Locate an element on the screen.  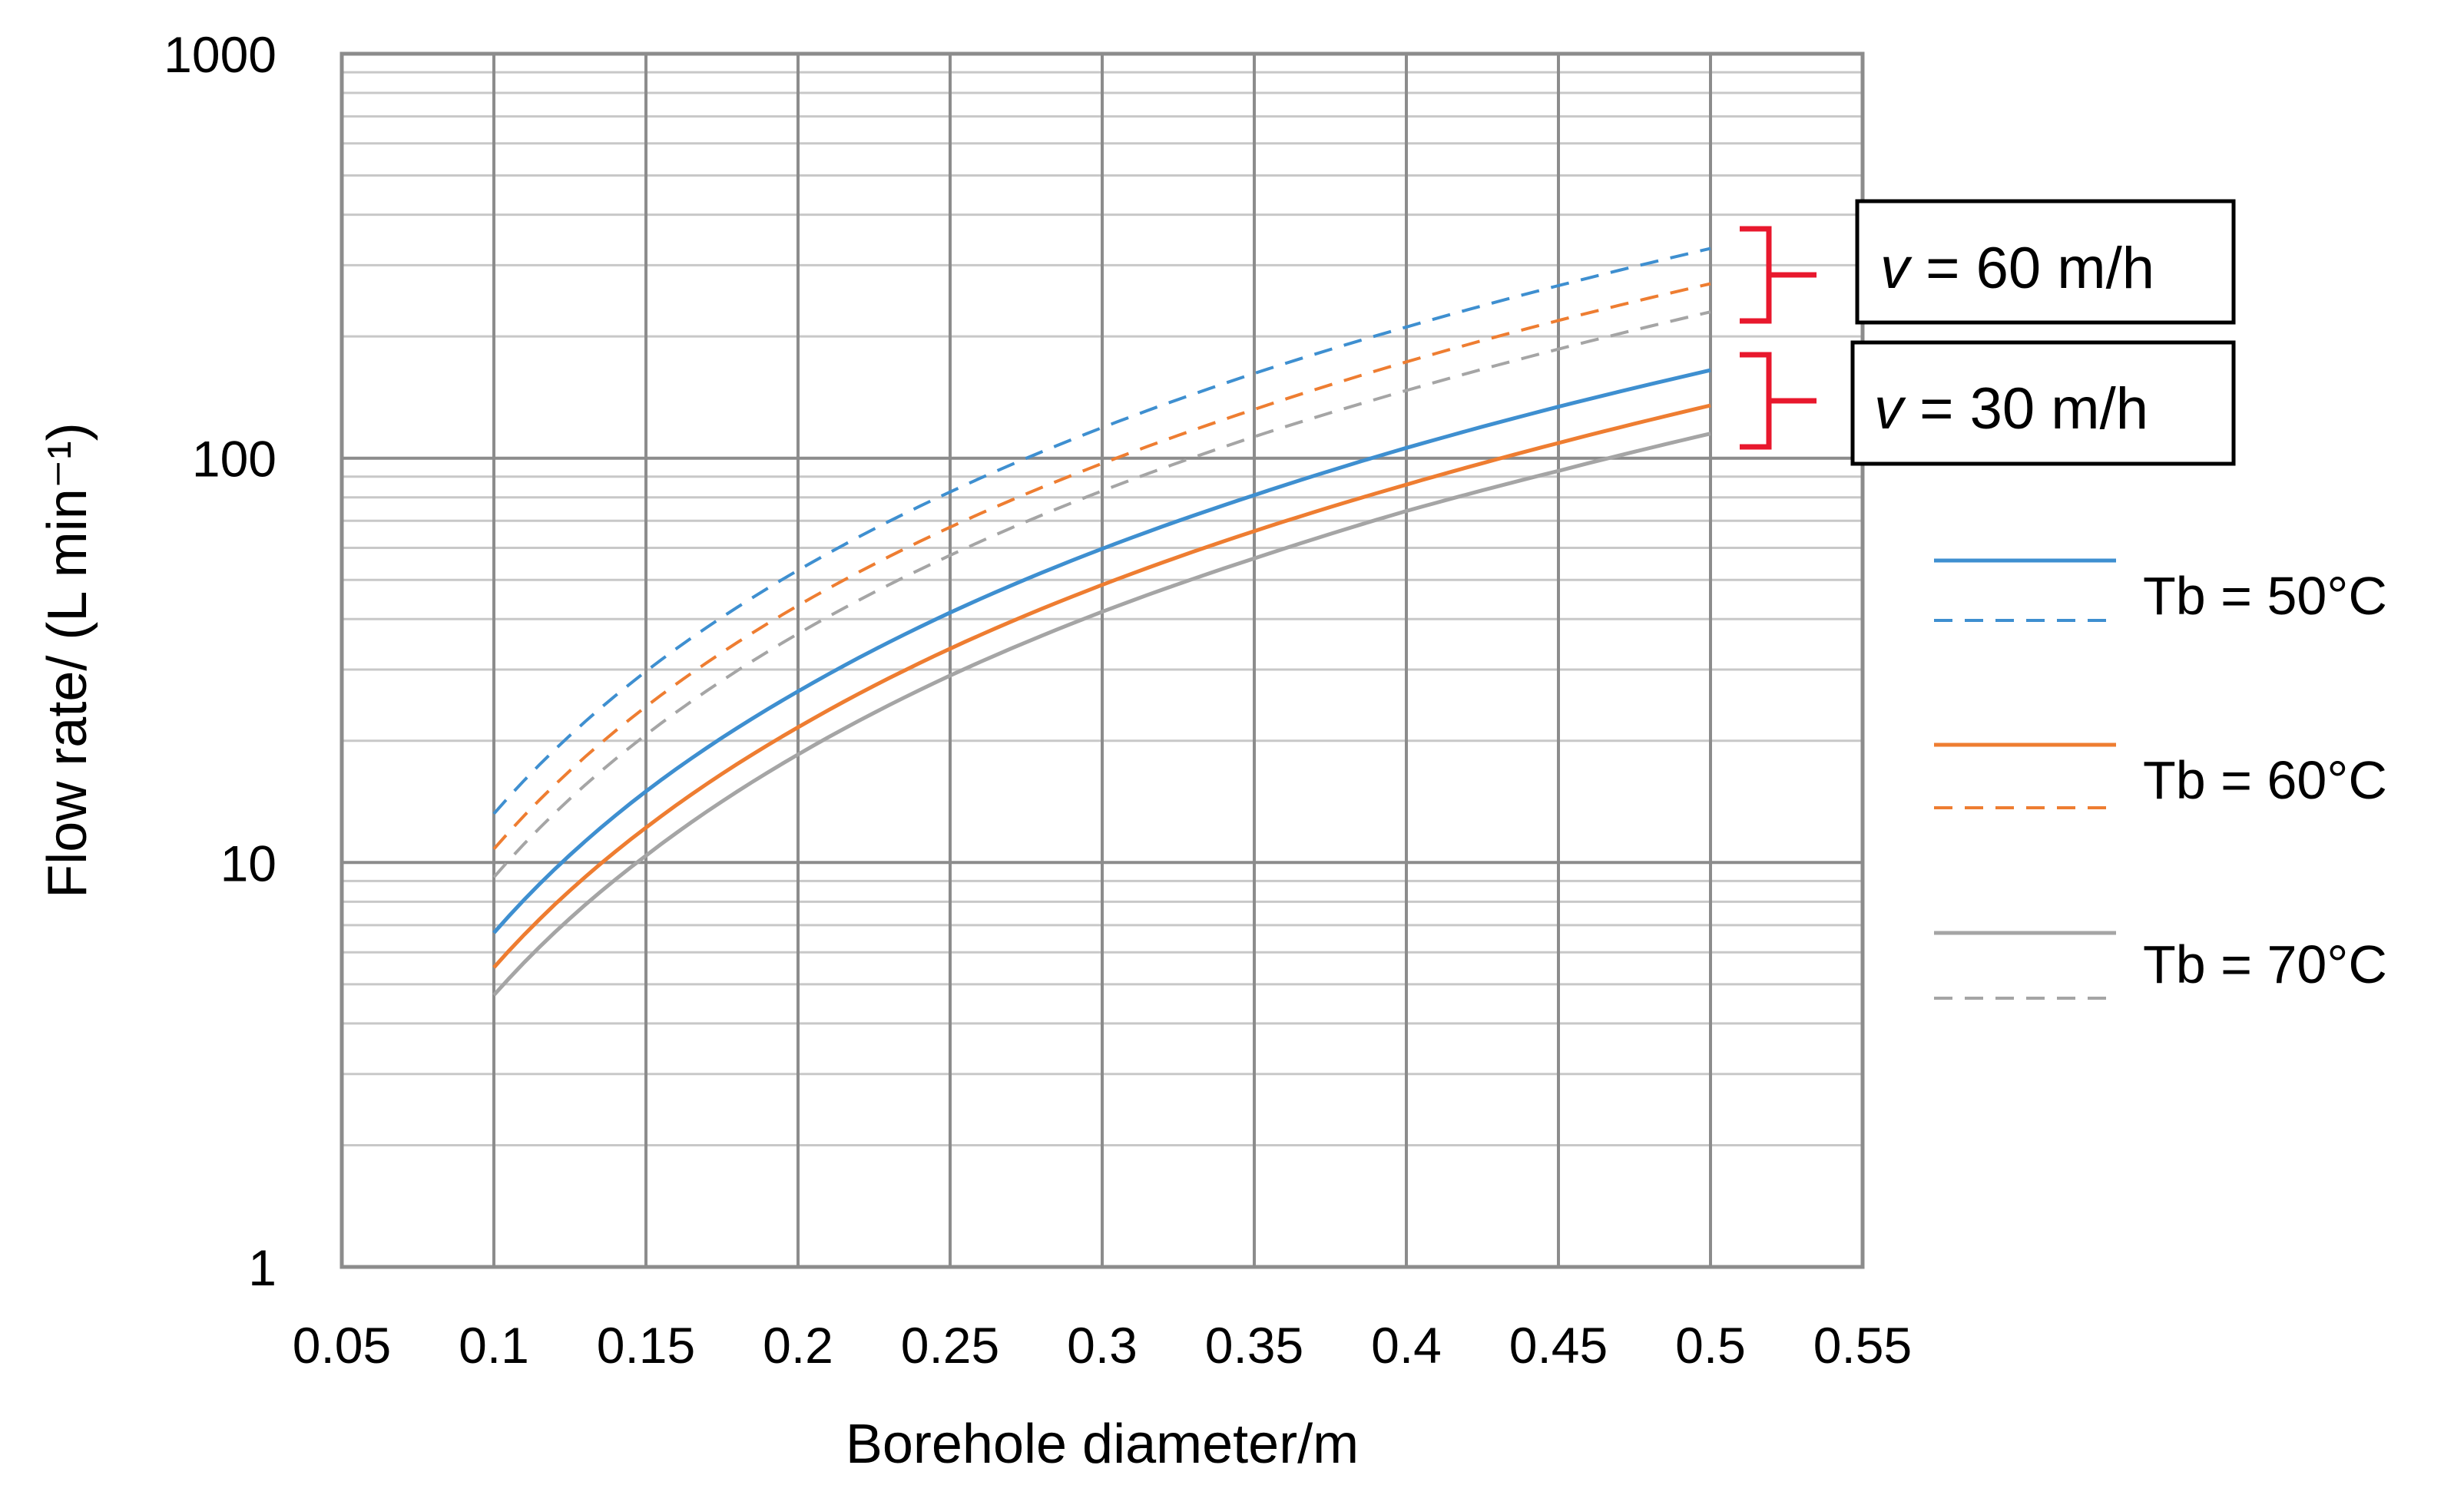
annotation-v60-symbol: v is located at coordinates (1896, 268).